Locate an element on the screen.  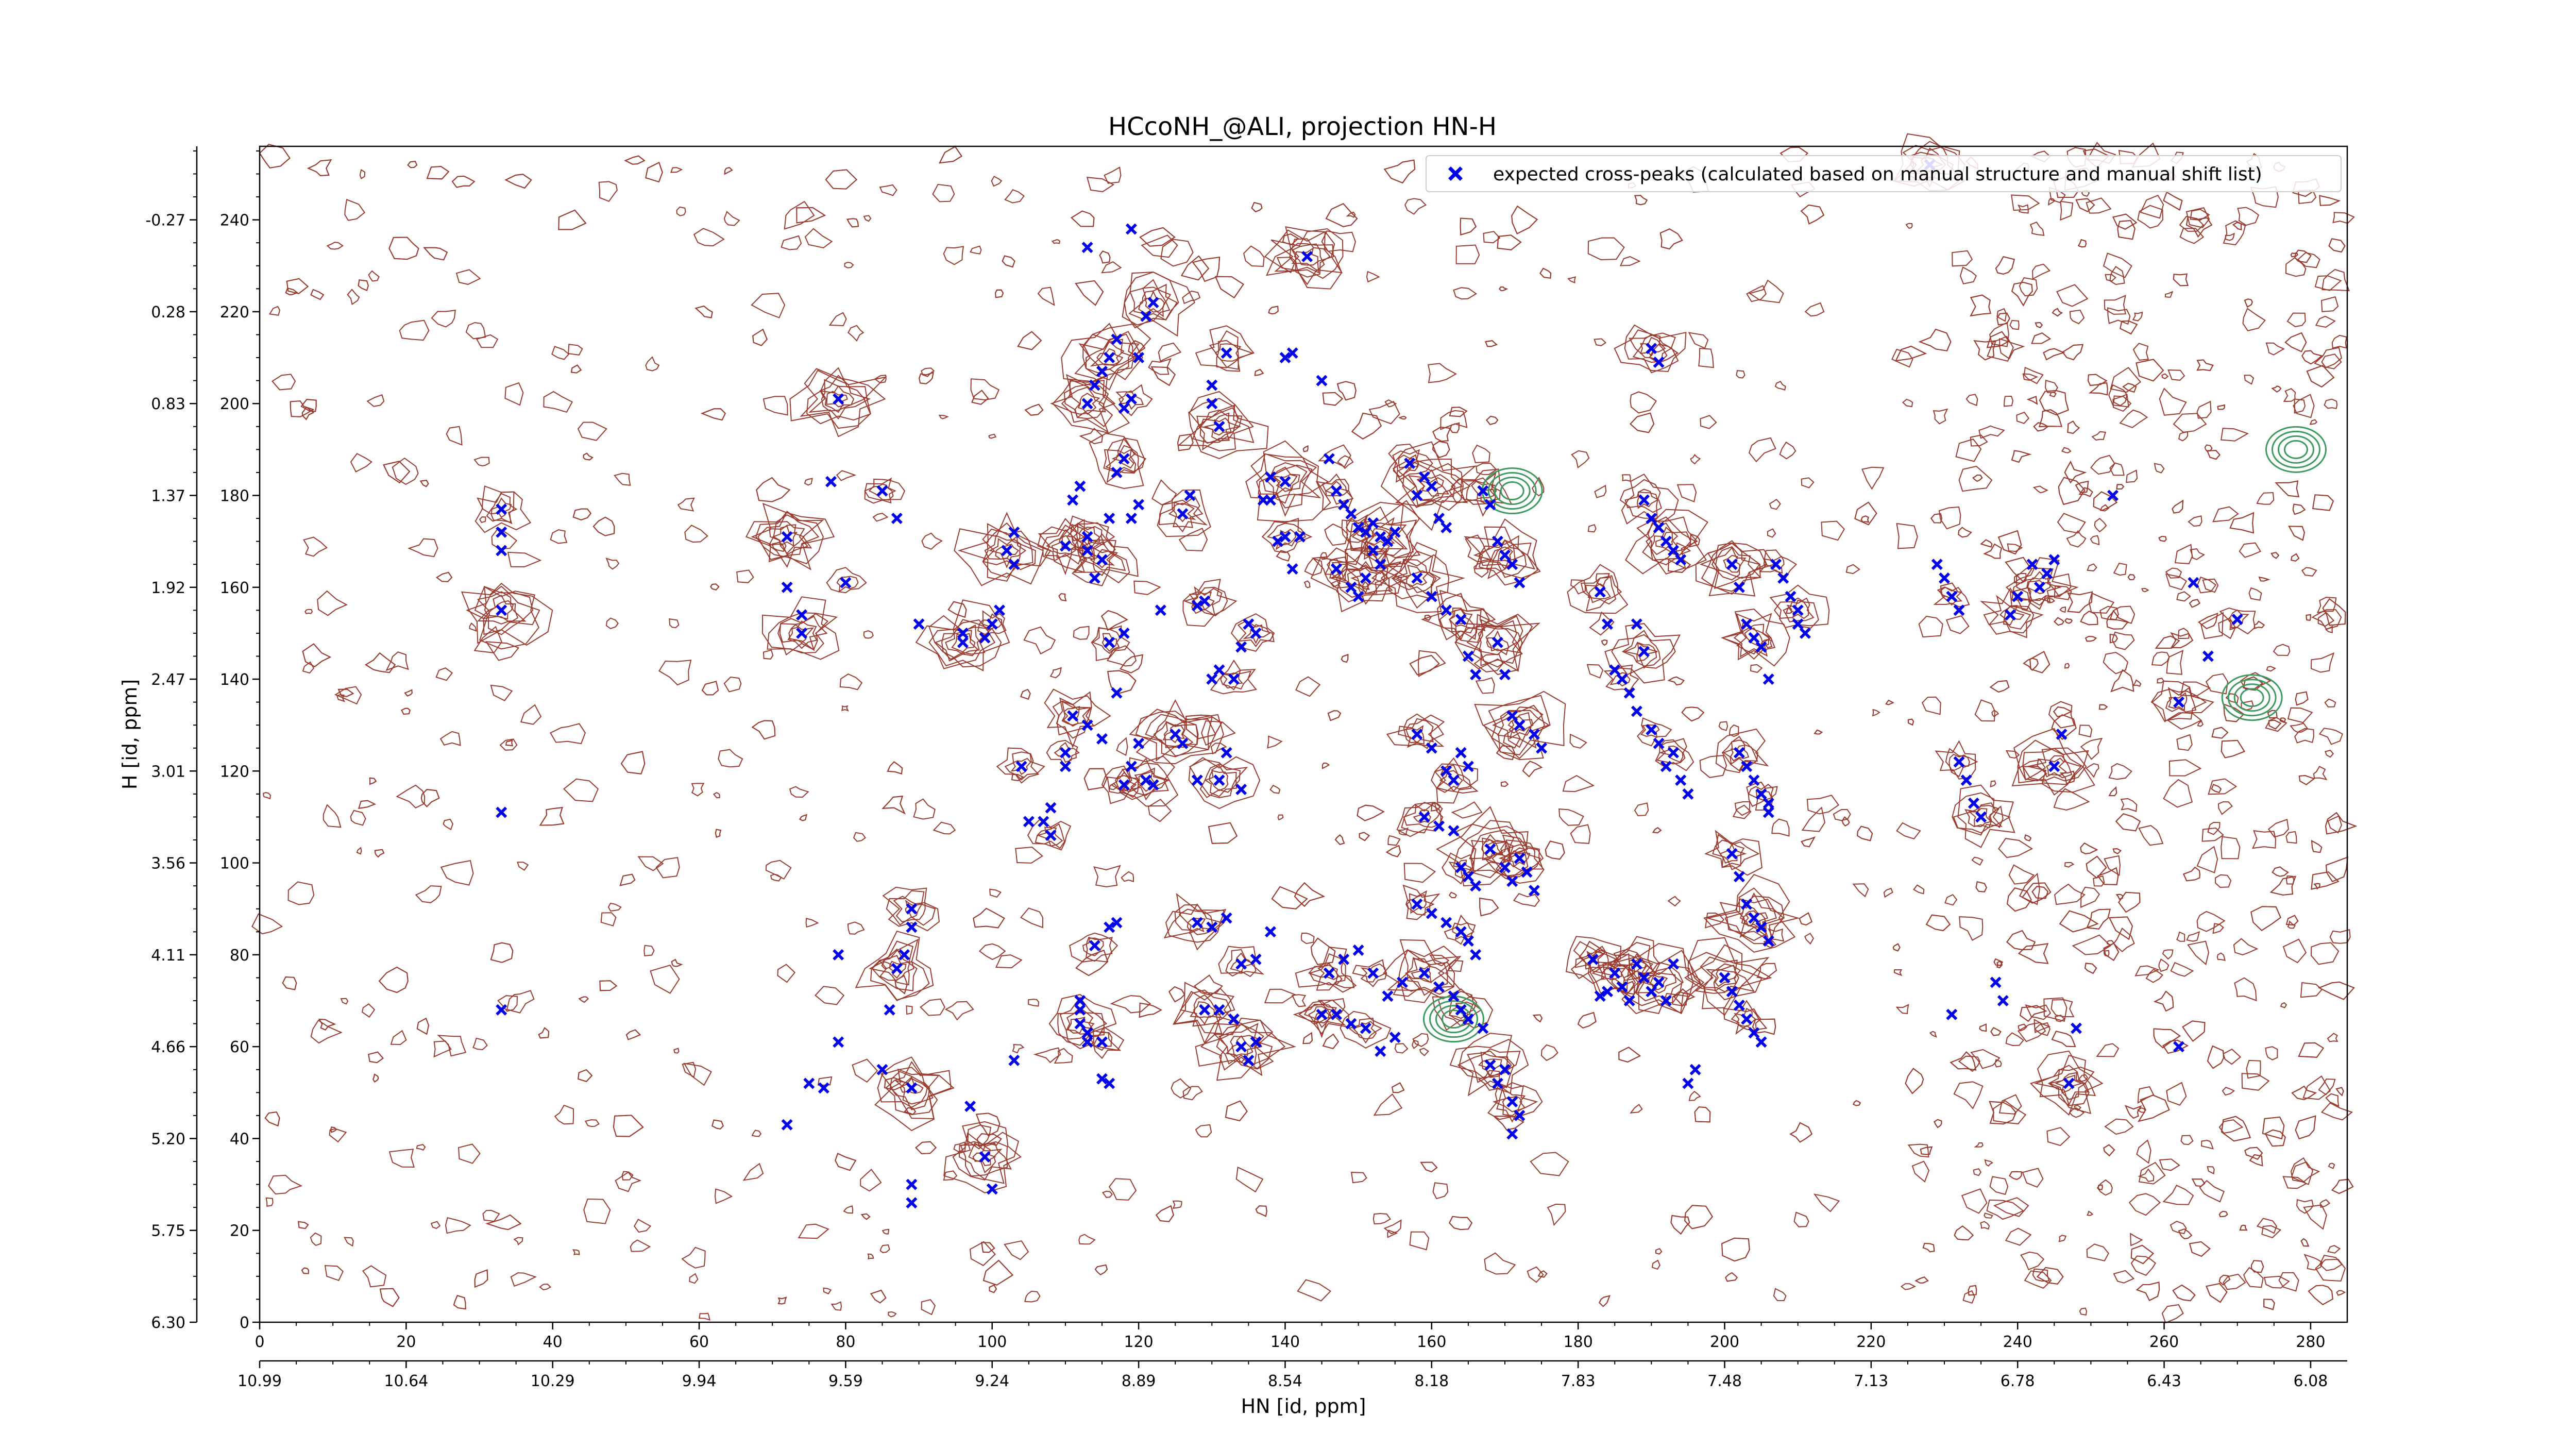
y-ppm-tick-label: 1.37 is located at coordinates (168, 496).